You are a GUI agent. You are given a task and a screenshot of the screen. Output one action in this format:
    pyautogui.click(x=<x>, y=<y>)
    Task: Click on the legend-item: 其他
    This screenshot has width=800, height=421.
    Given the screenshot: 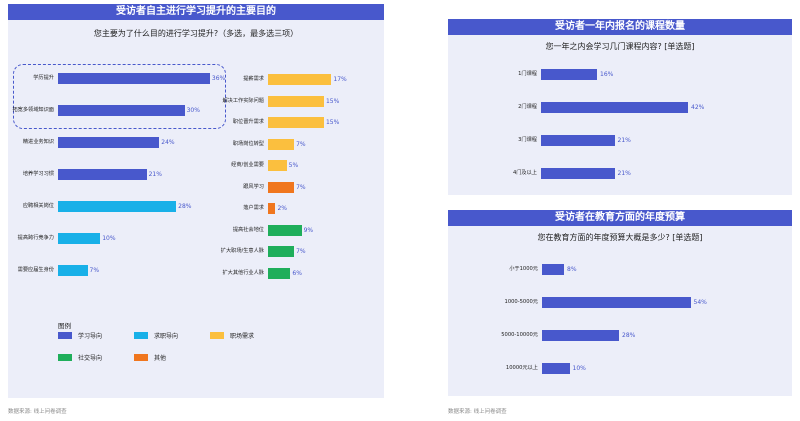 What is the action you would take?
    pyautogui.click(x=150, y=357)
    